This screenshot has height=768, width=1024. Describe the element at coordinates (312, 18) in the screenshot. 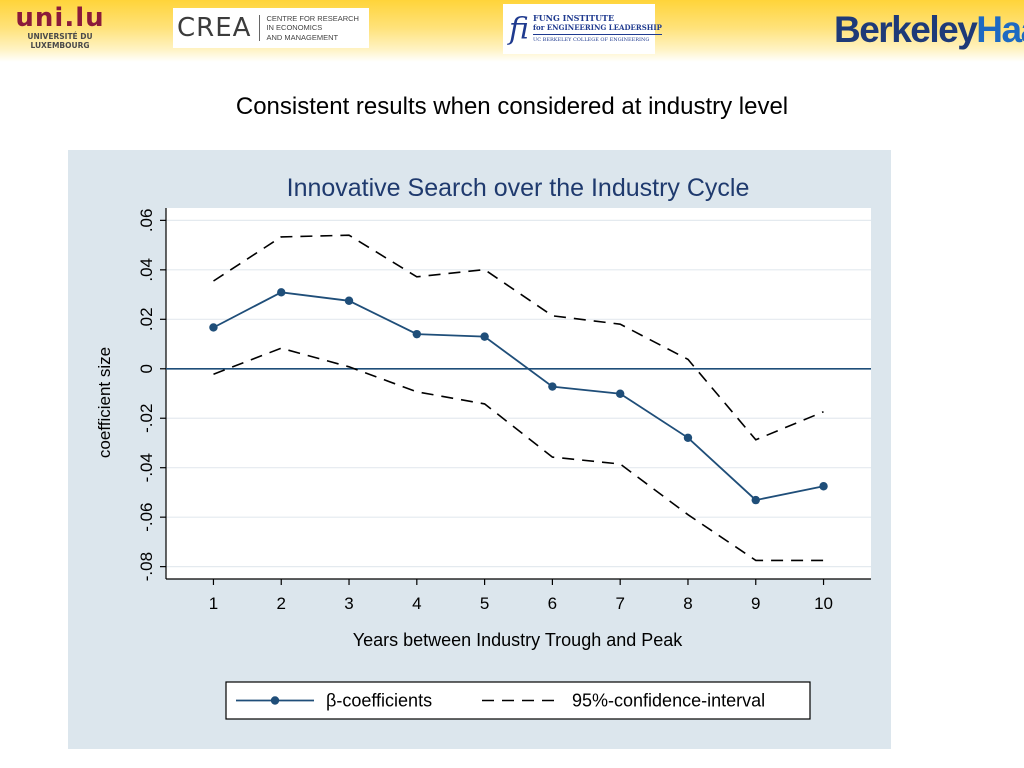

I see `crea-line1: CENTRE FOR RESEARCH` at that location.